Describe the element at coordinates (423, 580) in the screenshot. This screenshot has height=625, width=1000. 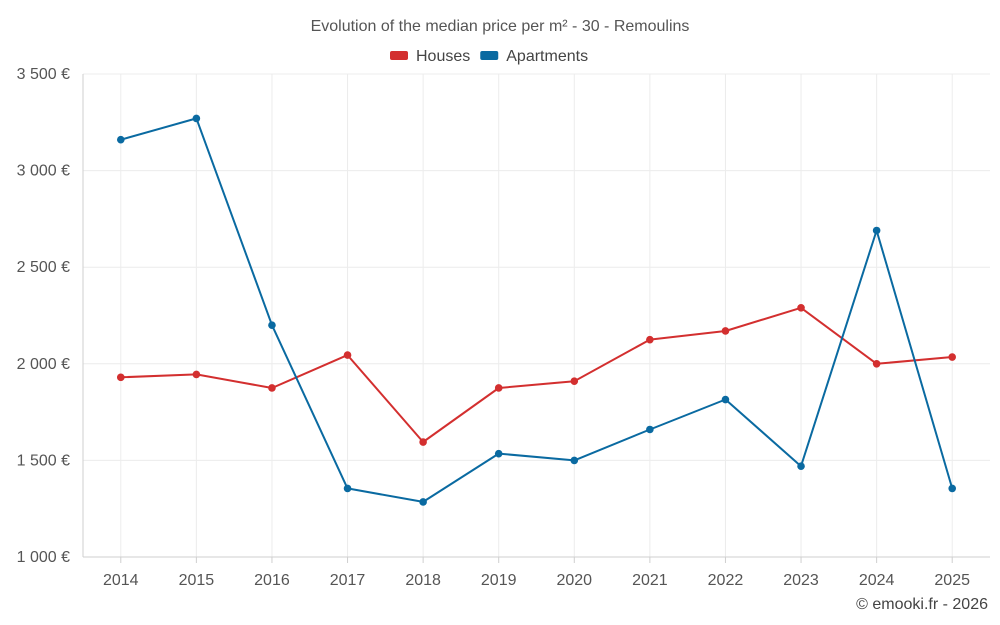
I see `x-tick-label: 2018` at that location.